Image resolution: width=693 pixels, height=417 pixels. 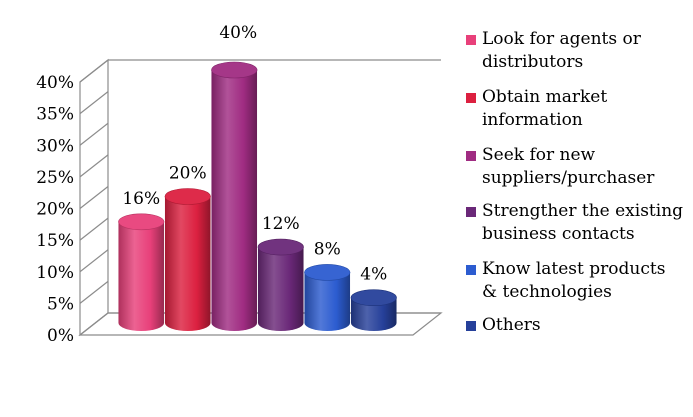 What do you see at coordinates (188, 174) in the screenshot?
I see `data-label: 20%` at bounding box center [188, 174].